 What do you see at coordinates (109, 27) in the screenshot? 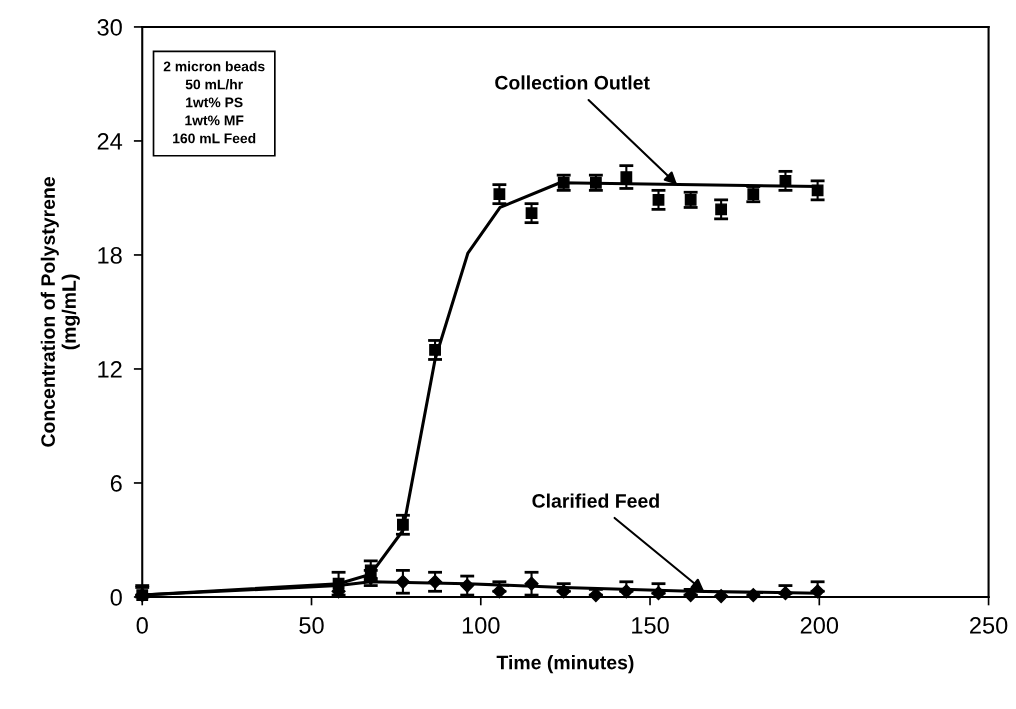
I see `y-tick-label: 30` at bounding box center [109, 27].